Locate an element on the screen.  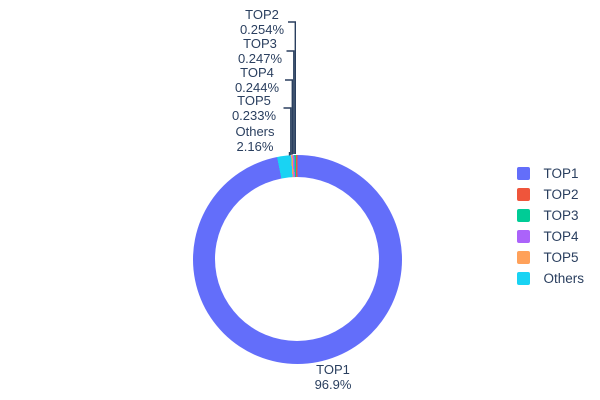
slice-label-top2-value: 0.254% is located at coordinates (262, 29).